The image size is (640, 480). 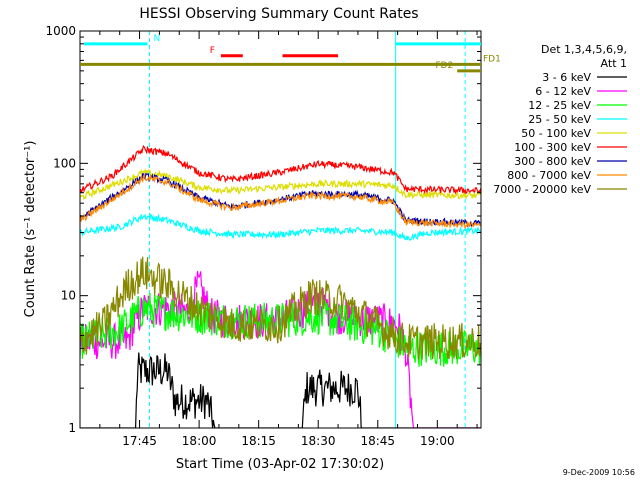 What do you see at coordinates (552, 161) in the screenshot?
I see `legend-label-300-800-kev: 300 - 800 keV` at bounding box center [552, 161].